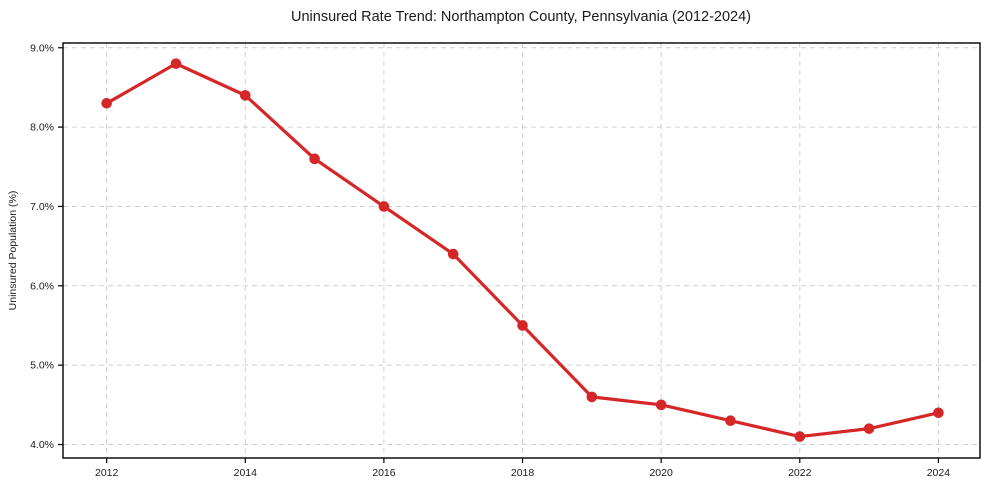  I want to click on y-tick-label: 8.0%, so click(42, 128).